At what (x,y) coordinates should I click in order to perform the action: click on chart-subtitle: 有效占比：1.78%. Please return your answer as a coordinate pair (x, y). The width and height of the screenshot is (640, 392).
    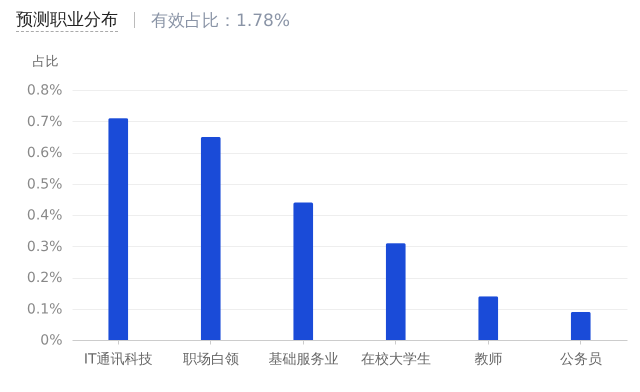
    Looking at the image, I should click on (220, 21).